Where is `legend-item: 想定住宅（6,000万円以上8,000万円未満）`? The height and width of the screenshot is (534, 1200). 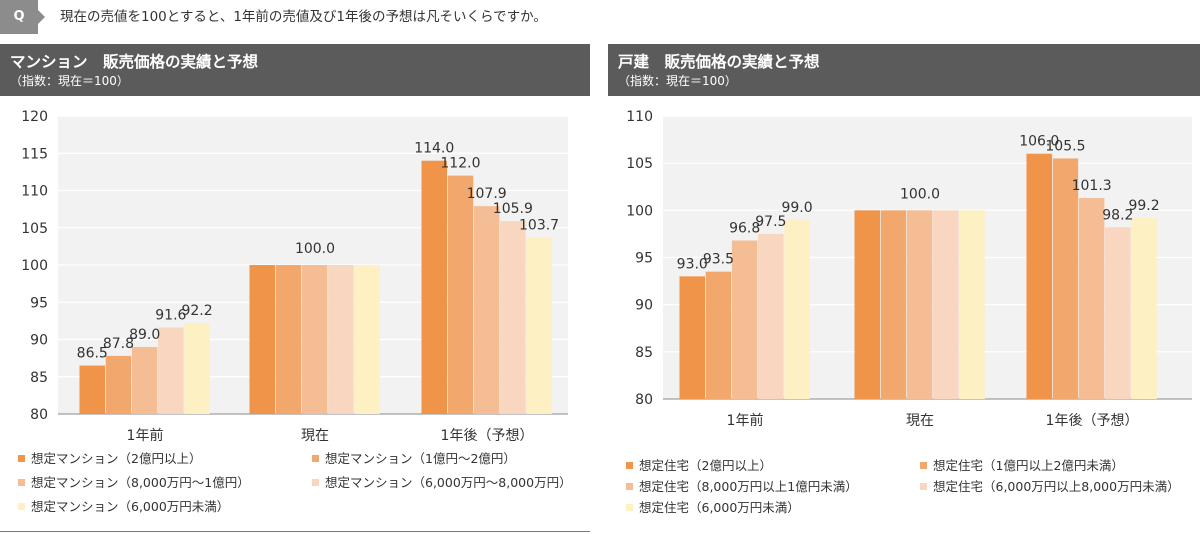
legend-item: 想定住宅（6,000万円以上8,000万円未満） is located at coordinates (1050, 487).